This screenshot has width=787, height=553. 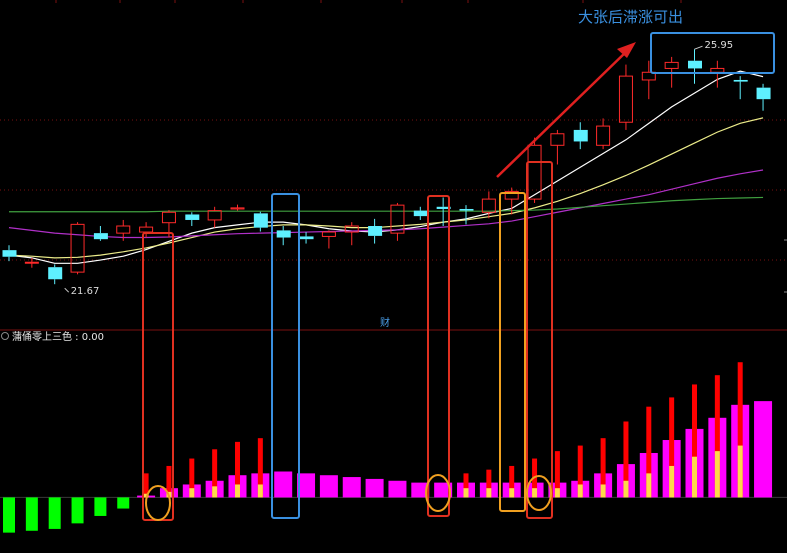 What do you see at coordinates (52, 336) in the screenshot?
I see `indicator-header: 蒲俑零上三色 : 0.00` at bounding box center [52, 336].